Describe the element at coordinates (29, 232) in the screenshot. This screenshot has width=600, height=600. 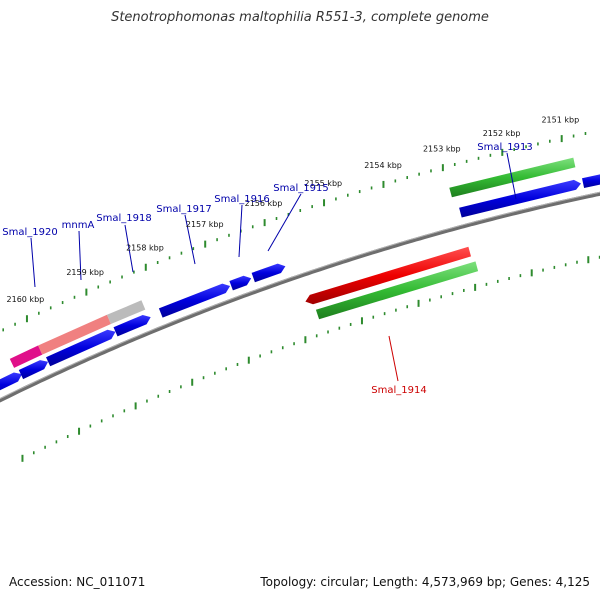
I see `gene-label: Smal_1920` at that location.